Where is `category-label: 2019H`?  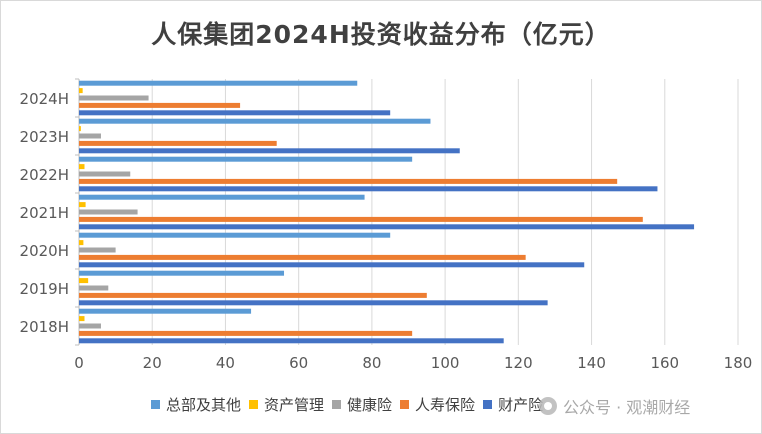 category-label: 2019H is located at coordinates (44, 289).